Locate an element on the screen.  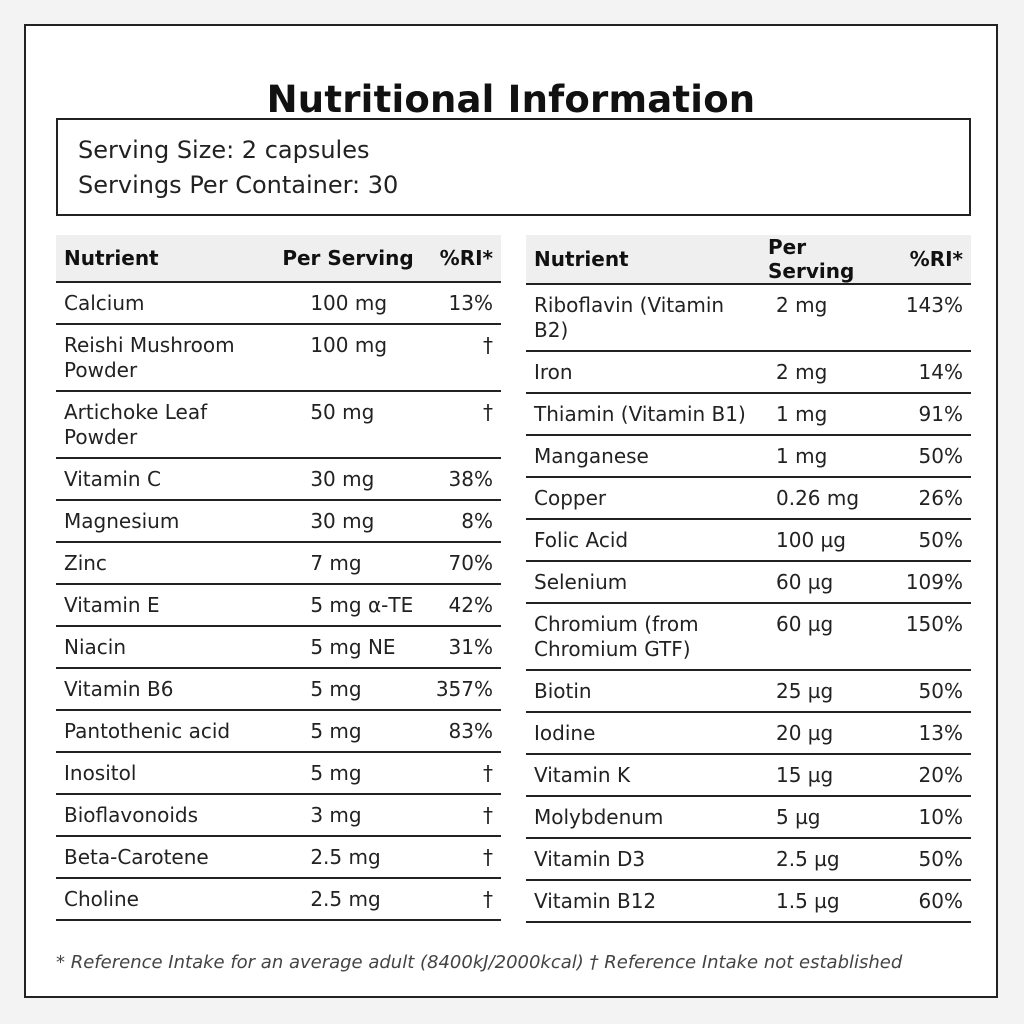
nutrient-name: Bioflavonoids is located at coordinates (169, 815).